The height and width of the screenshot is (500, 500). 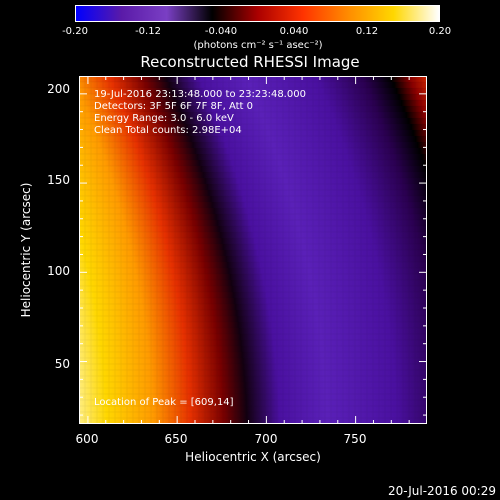 I want to click on x-tick-label: 600, so click(x=87, y=439).